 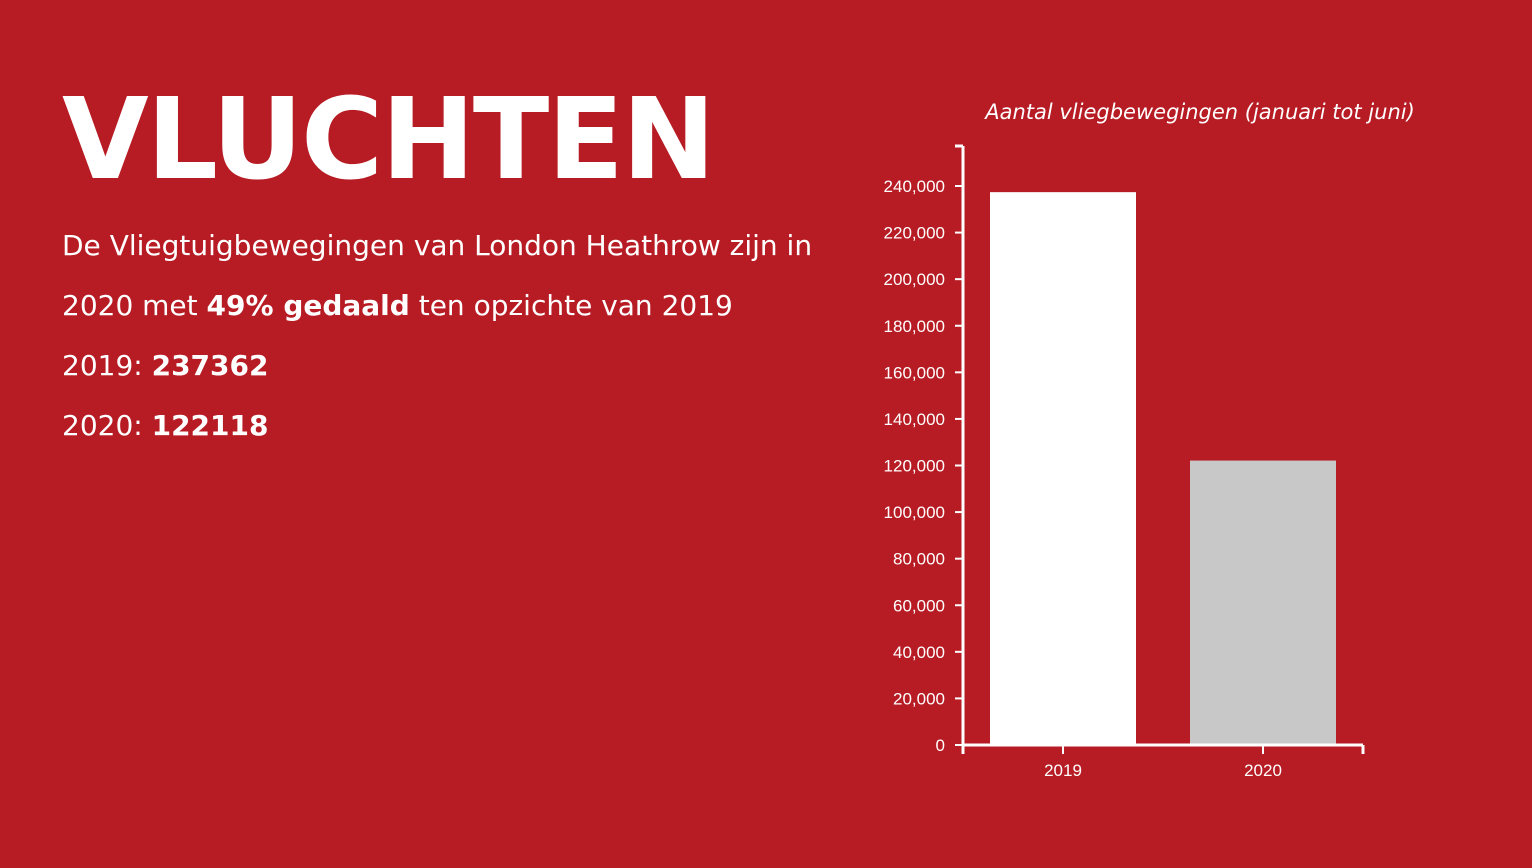 I want to click on intro-highlight: 49% gedaald, so click(x=308, y=305).